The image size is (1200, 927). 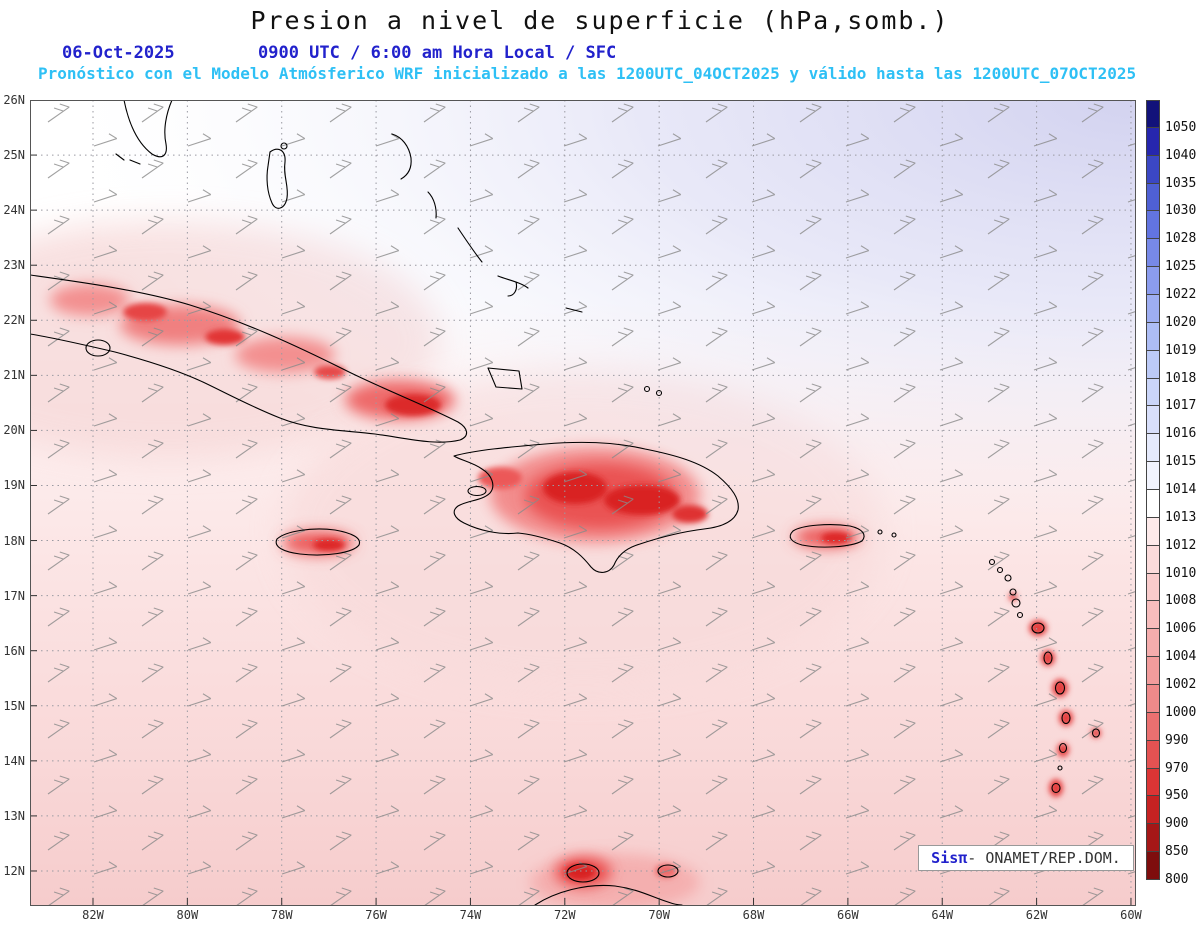 I want to click on colorbar-label: 1004, so click(x=1181, y=657).